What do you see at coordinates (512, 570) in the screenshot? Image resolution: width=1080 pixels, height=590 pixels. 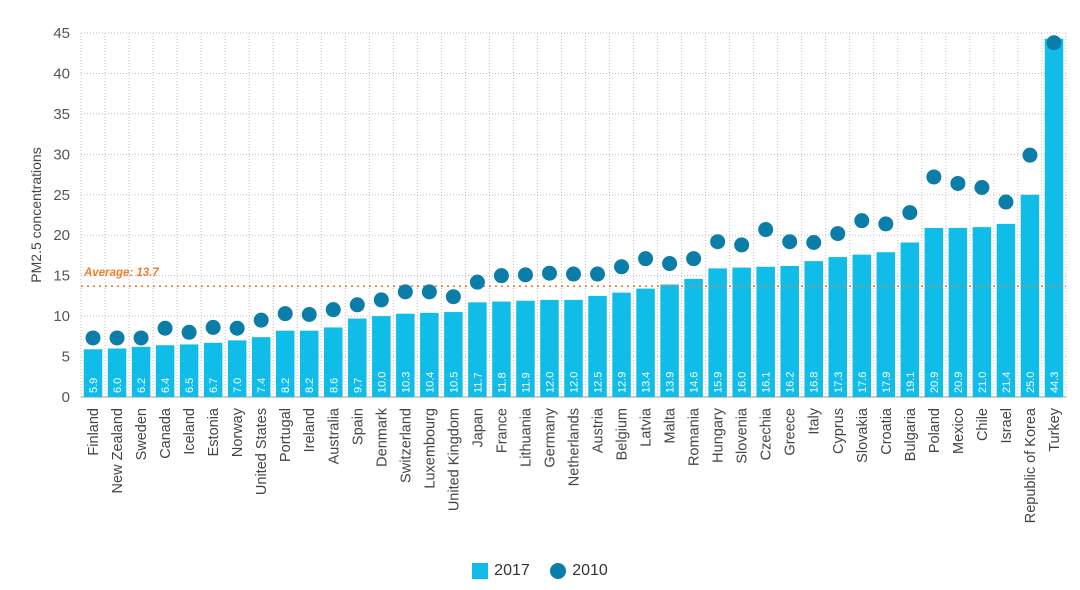 I see `legend-label-2017: 2017` at bounding box center [512, 570].